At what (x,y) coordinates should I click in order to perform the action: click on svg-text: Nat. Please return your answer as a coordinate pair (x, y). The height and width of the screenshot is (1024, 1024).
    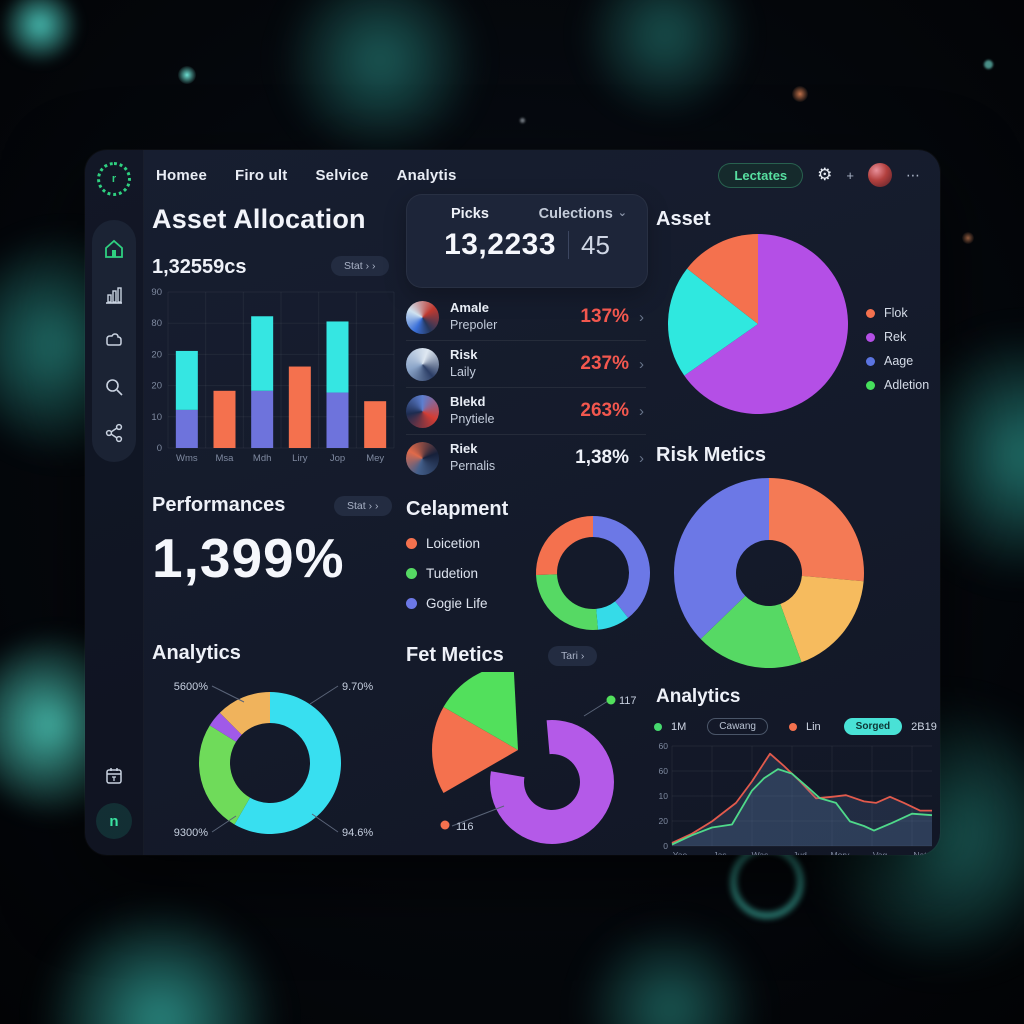
    Looking at the image, I should click on (920, 852).